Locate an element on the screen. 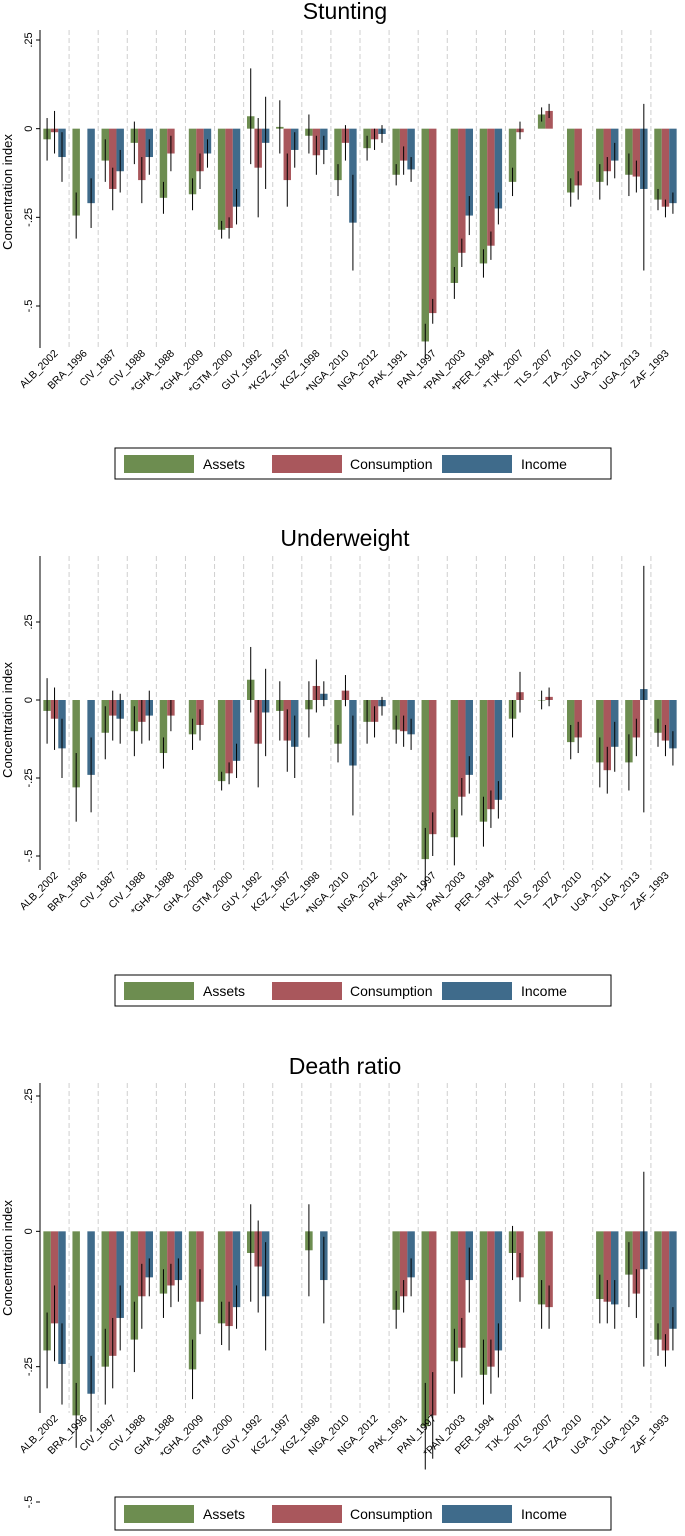 The image size is (685, 1536). death-ratio-legend-assets: Assets is located at coordinates (224, 1514).